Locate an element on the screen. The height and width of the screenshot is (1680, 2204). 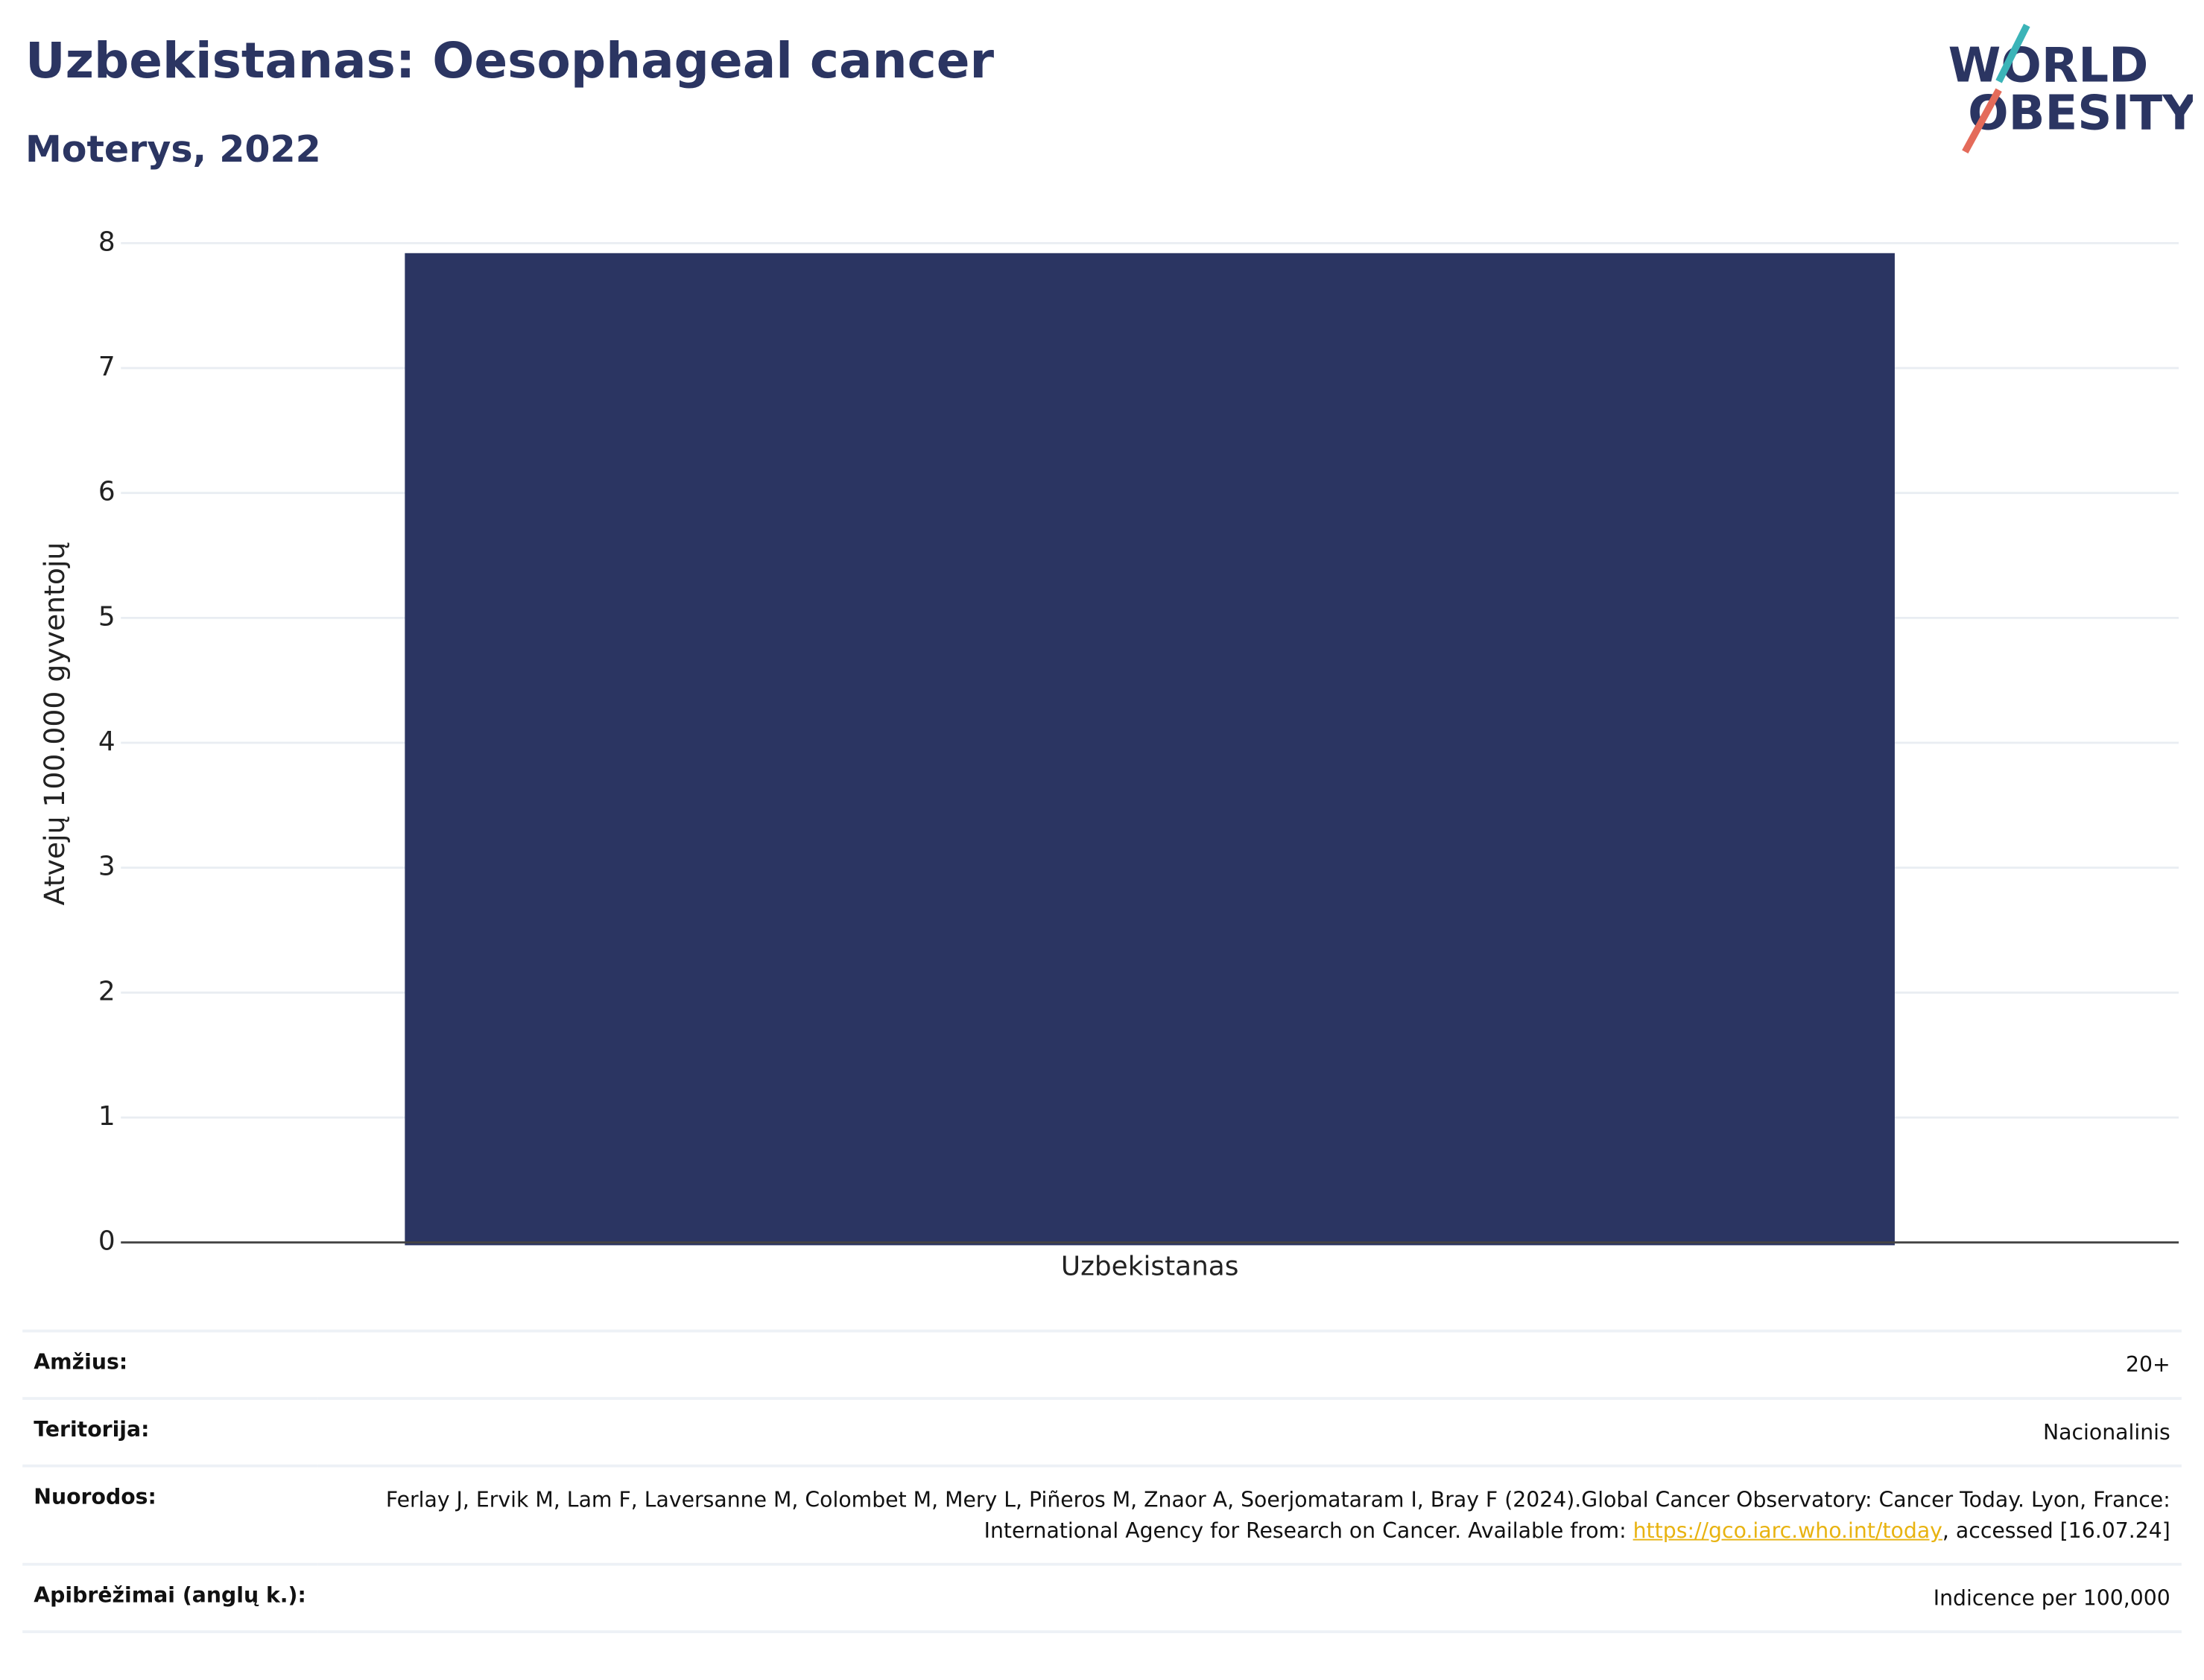
info-row: Amžius: 20+ is located at coordinates (1102, 1364).